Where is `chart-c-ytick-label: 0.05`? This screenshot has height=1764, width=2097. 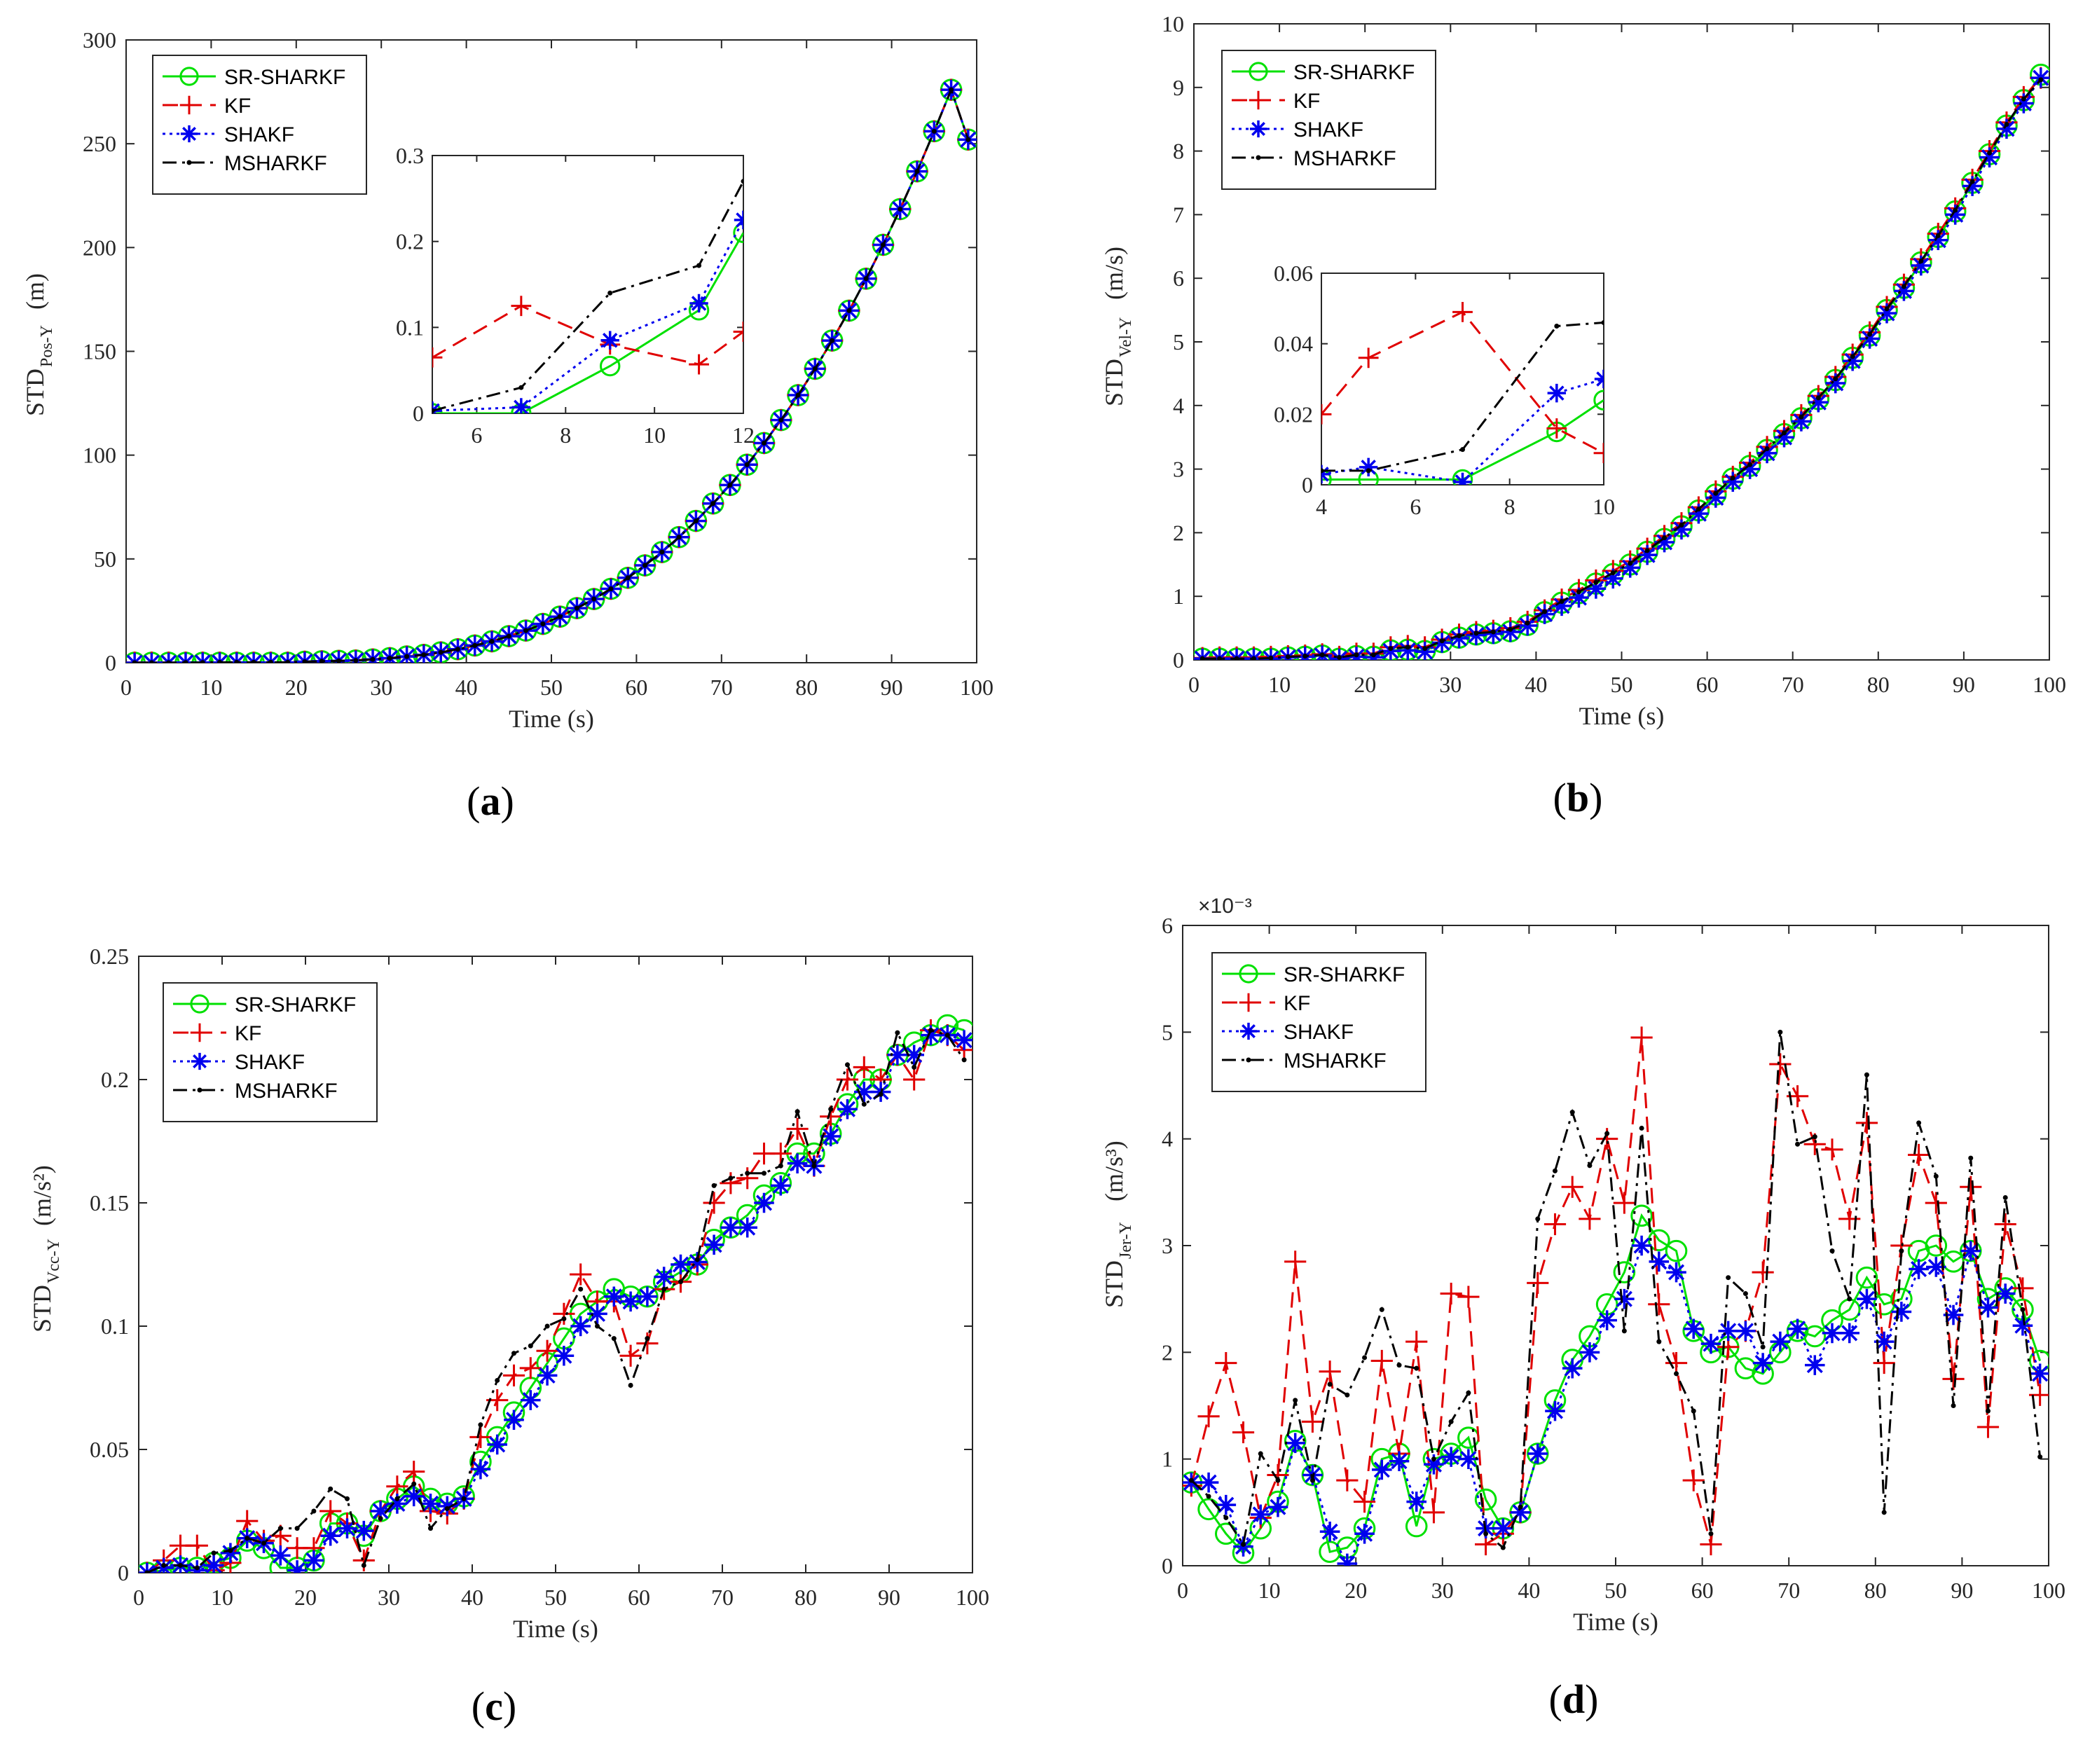
chart-c-ytick-label: 0.05 is located at coordinates (110, 1450).